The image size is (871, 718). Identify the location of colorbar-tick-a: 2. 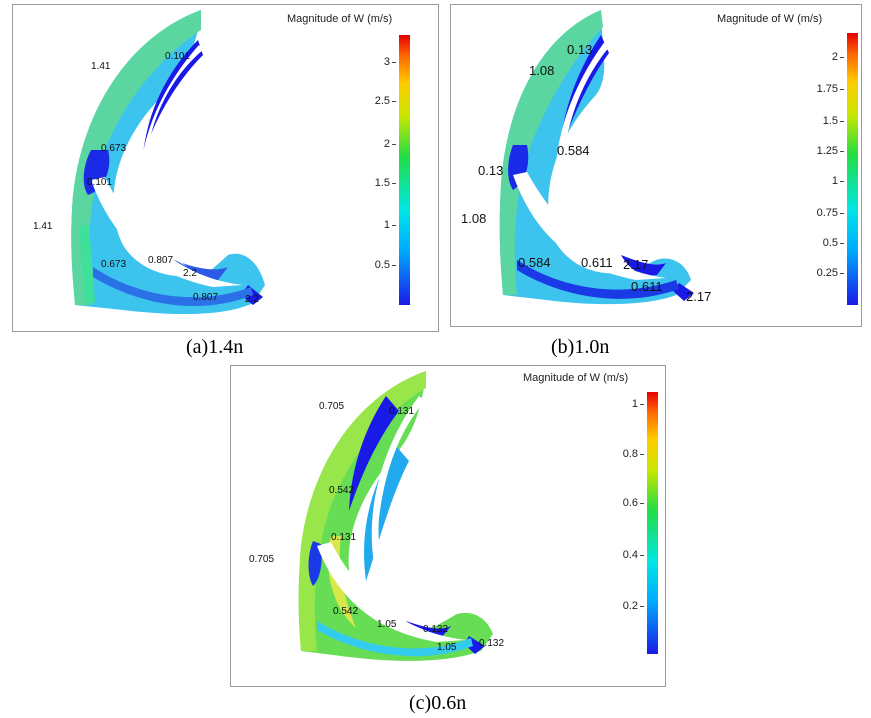
(390, 144).